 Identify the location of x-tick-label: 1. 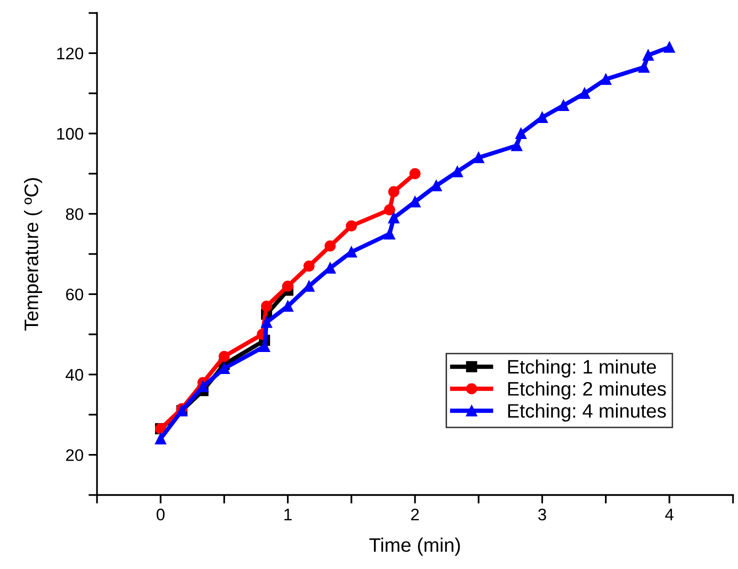
(288, 514).